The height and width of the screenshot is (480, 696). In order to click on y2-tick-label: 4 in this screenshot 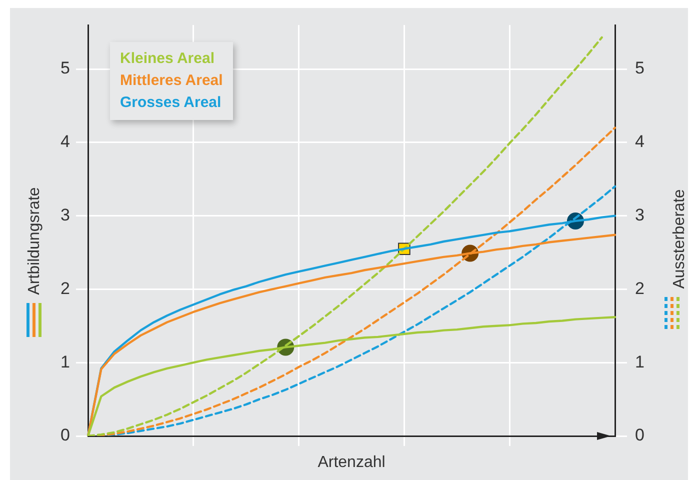, I will do `click(639, 142)`.